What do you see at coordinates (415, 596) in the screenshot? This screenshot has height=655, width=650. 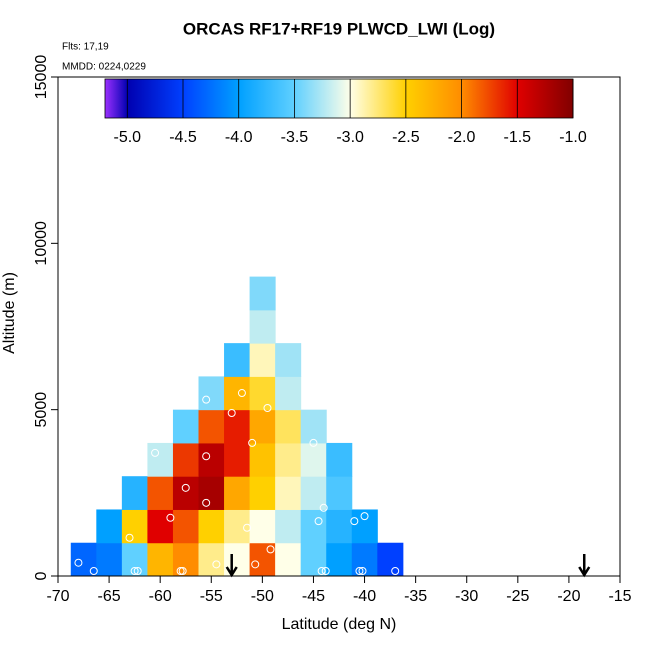 I see `x-tick-label: -35` at bounding box center [415, 596].